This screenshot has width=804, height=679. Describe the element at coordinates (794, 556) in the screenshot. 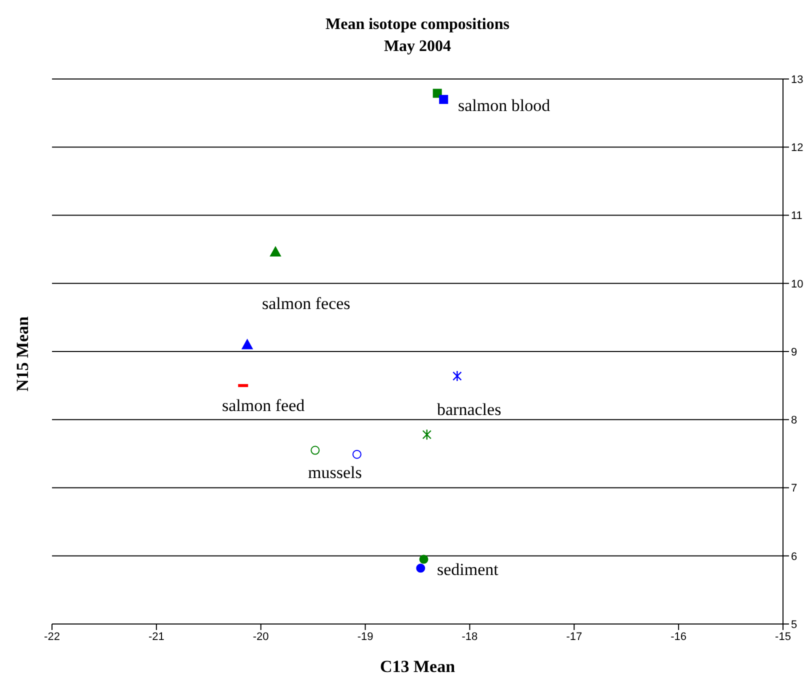

I see `y-tick-label: 6` at that location.